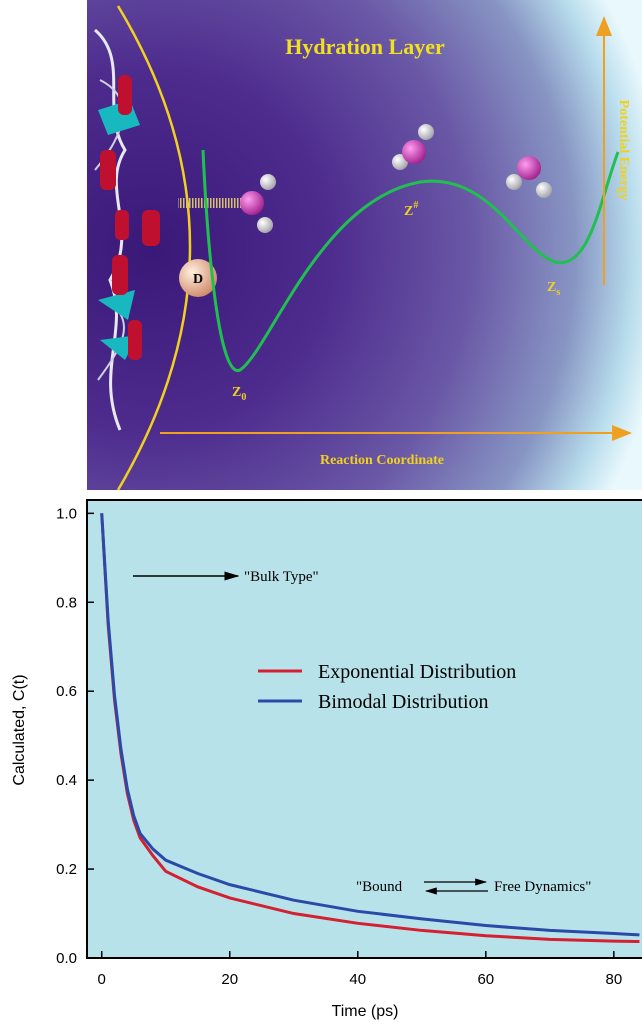 This screenshot has height=1024, width=642. What do you see at coordinates (66, 869) in the screenshot?
I see `y-tick-label: 0.2` at bounding box center [66, 869].